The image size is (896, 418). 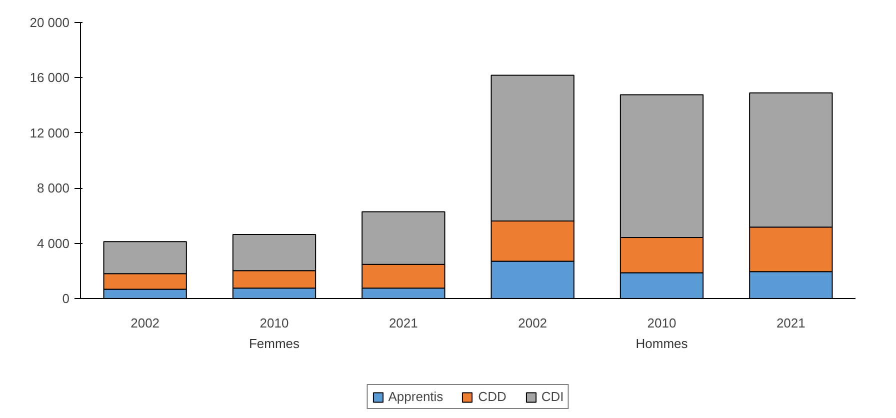 I want to click on y-tick-label: 20 000, so click(x=50, y=22).